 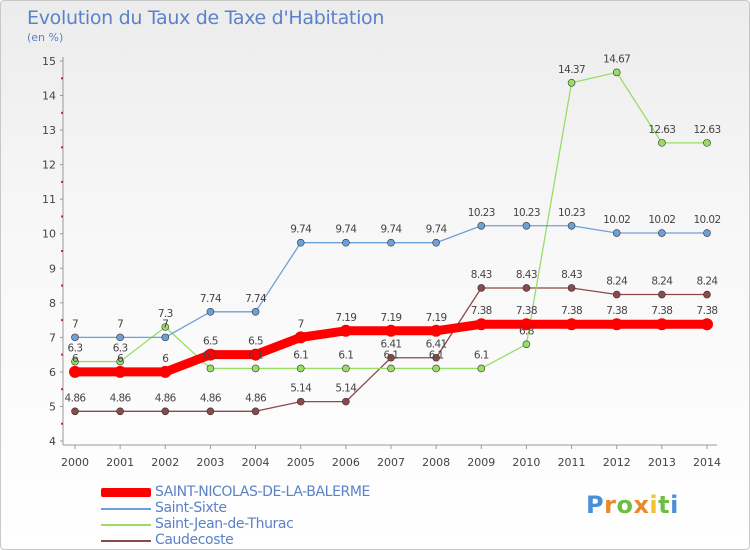 What do you see at coordinates (301, 462) in the screenshot?
I see `x-tick-label: 2005` at bounding box center [301, 462].